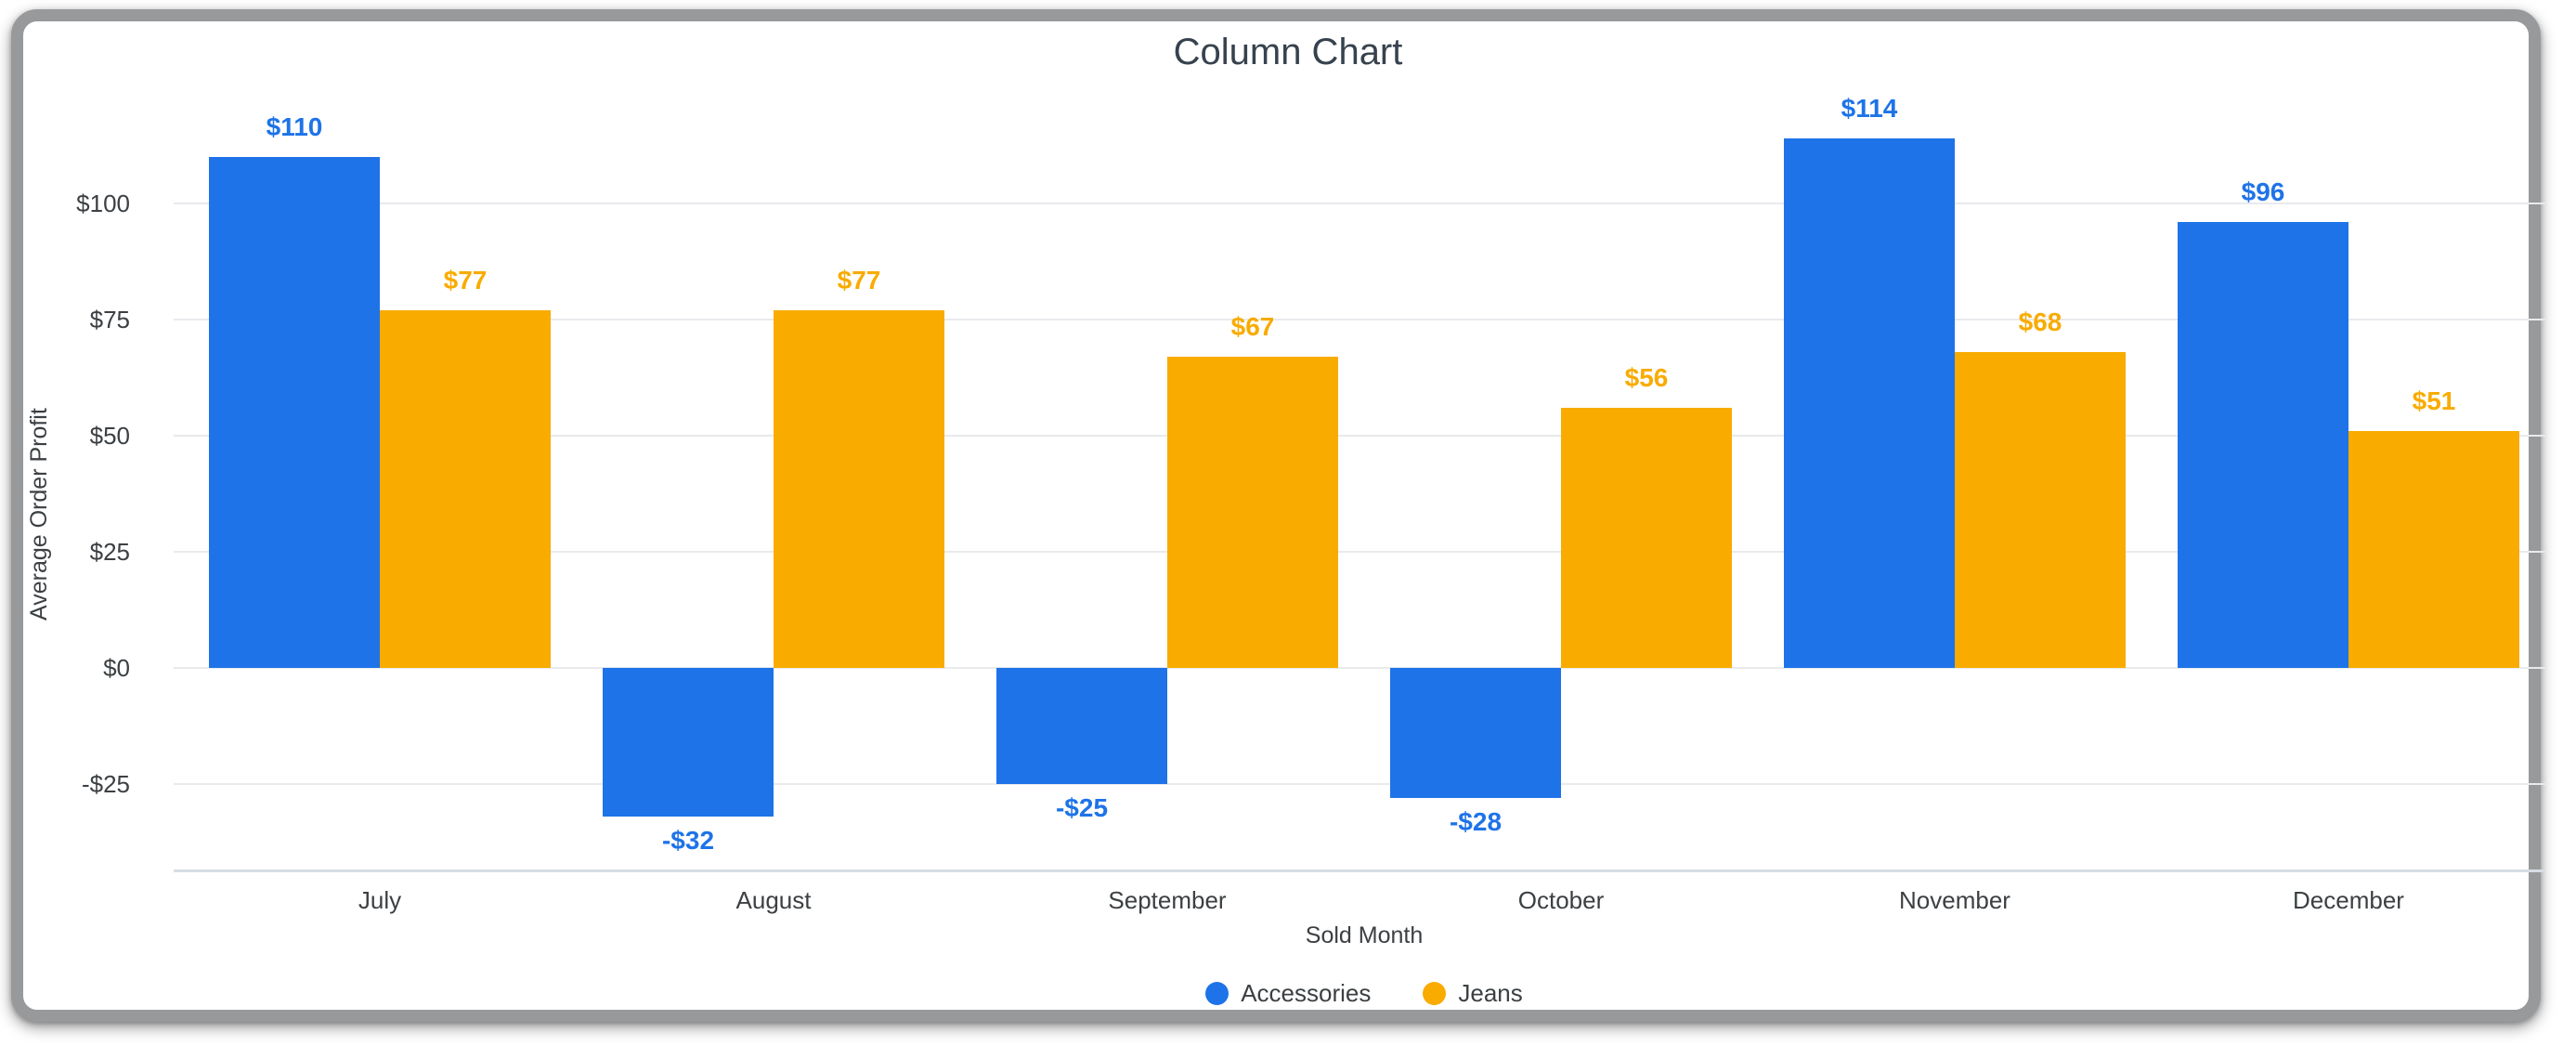 The height and width of the screenshot is (1059, 2576). I want to click on x-tick-label-july: July, so click(380, 900).